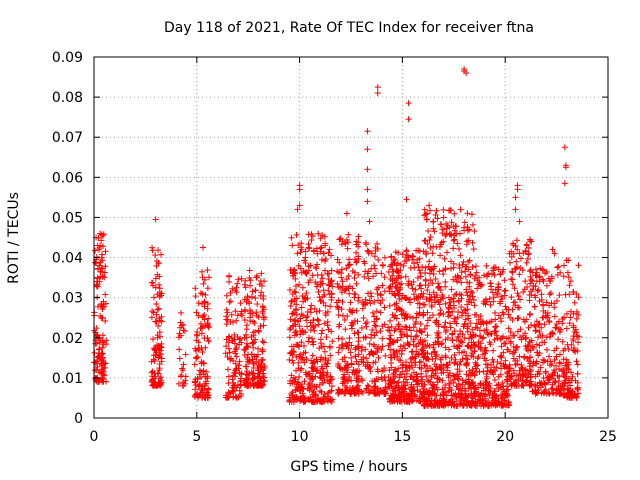  I want to click on x-tick-label: 15, so click(402, 437).